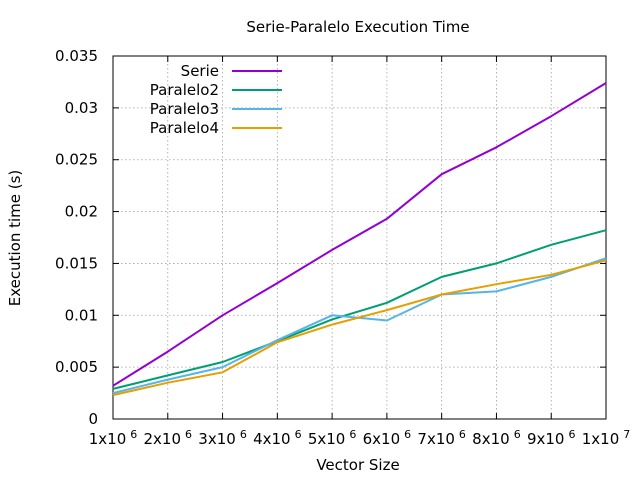 This screenshot has height=480, width=640. What do you see at coordinates (441, 438) in the screenshot?
I see `x-tick-label: 7x10 6` at bounding box center [441, 438].